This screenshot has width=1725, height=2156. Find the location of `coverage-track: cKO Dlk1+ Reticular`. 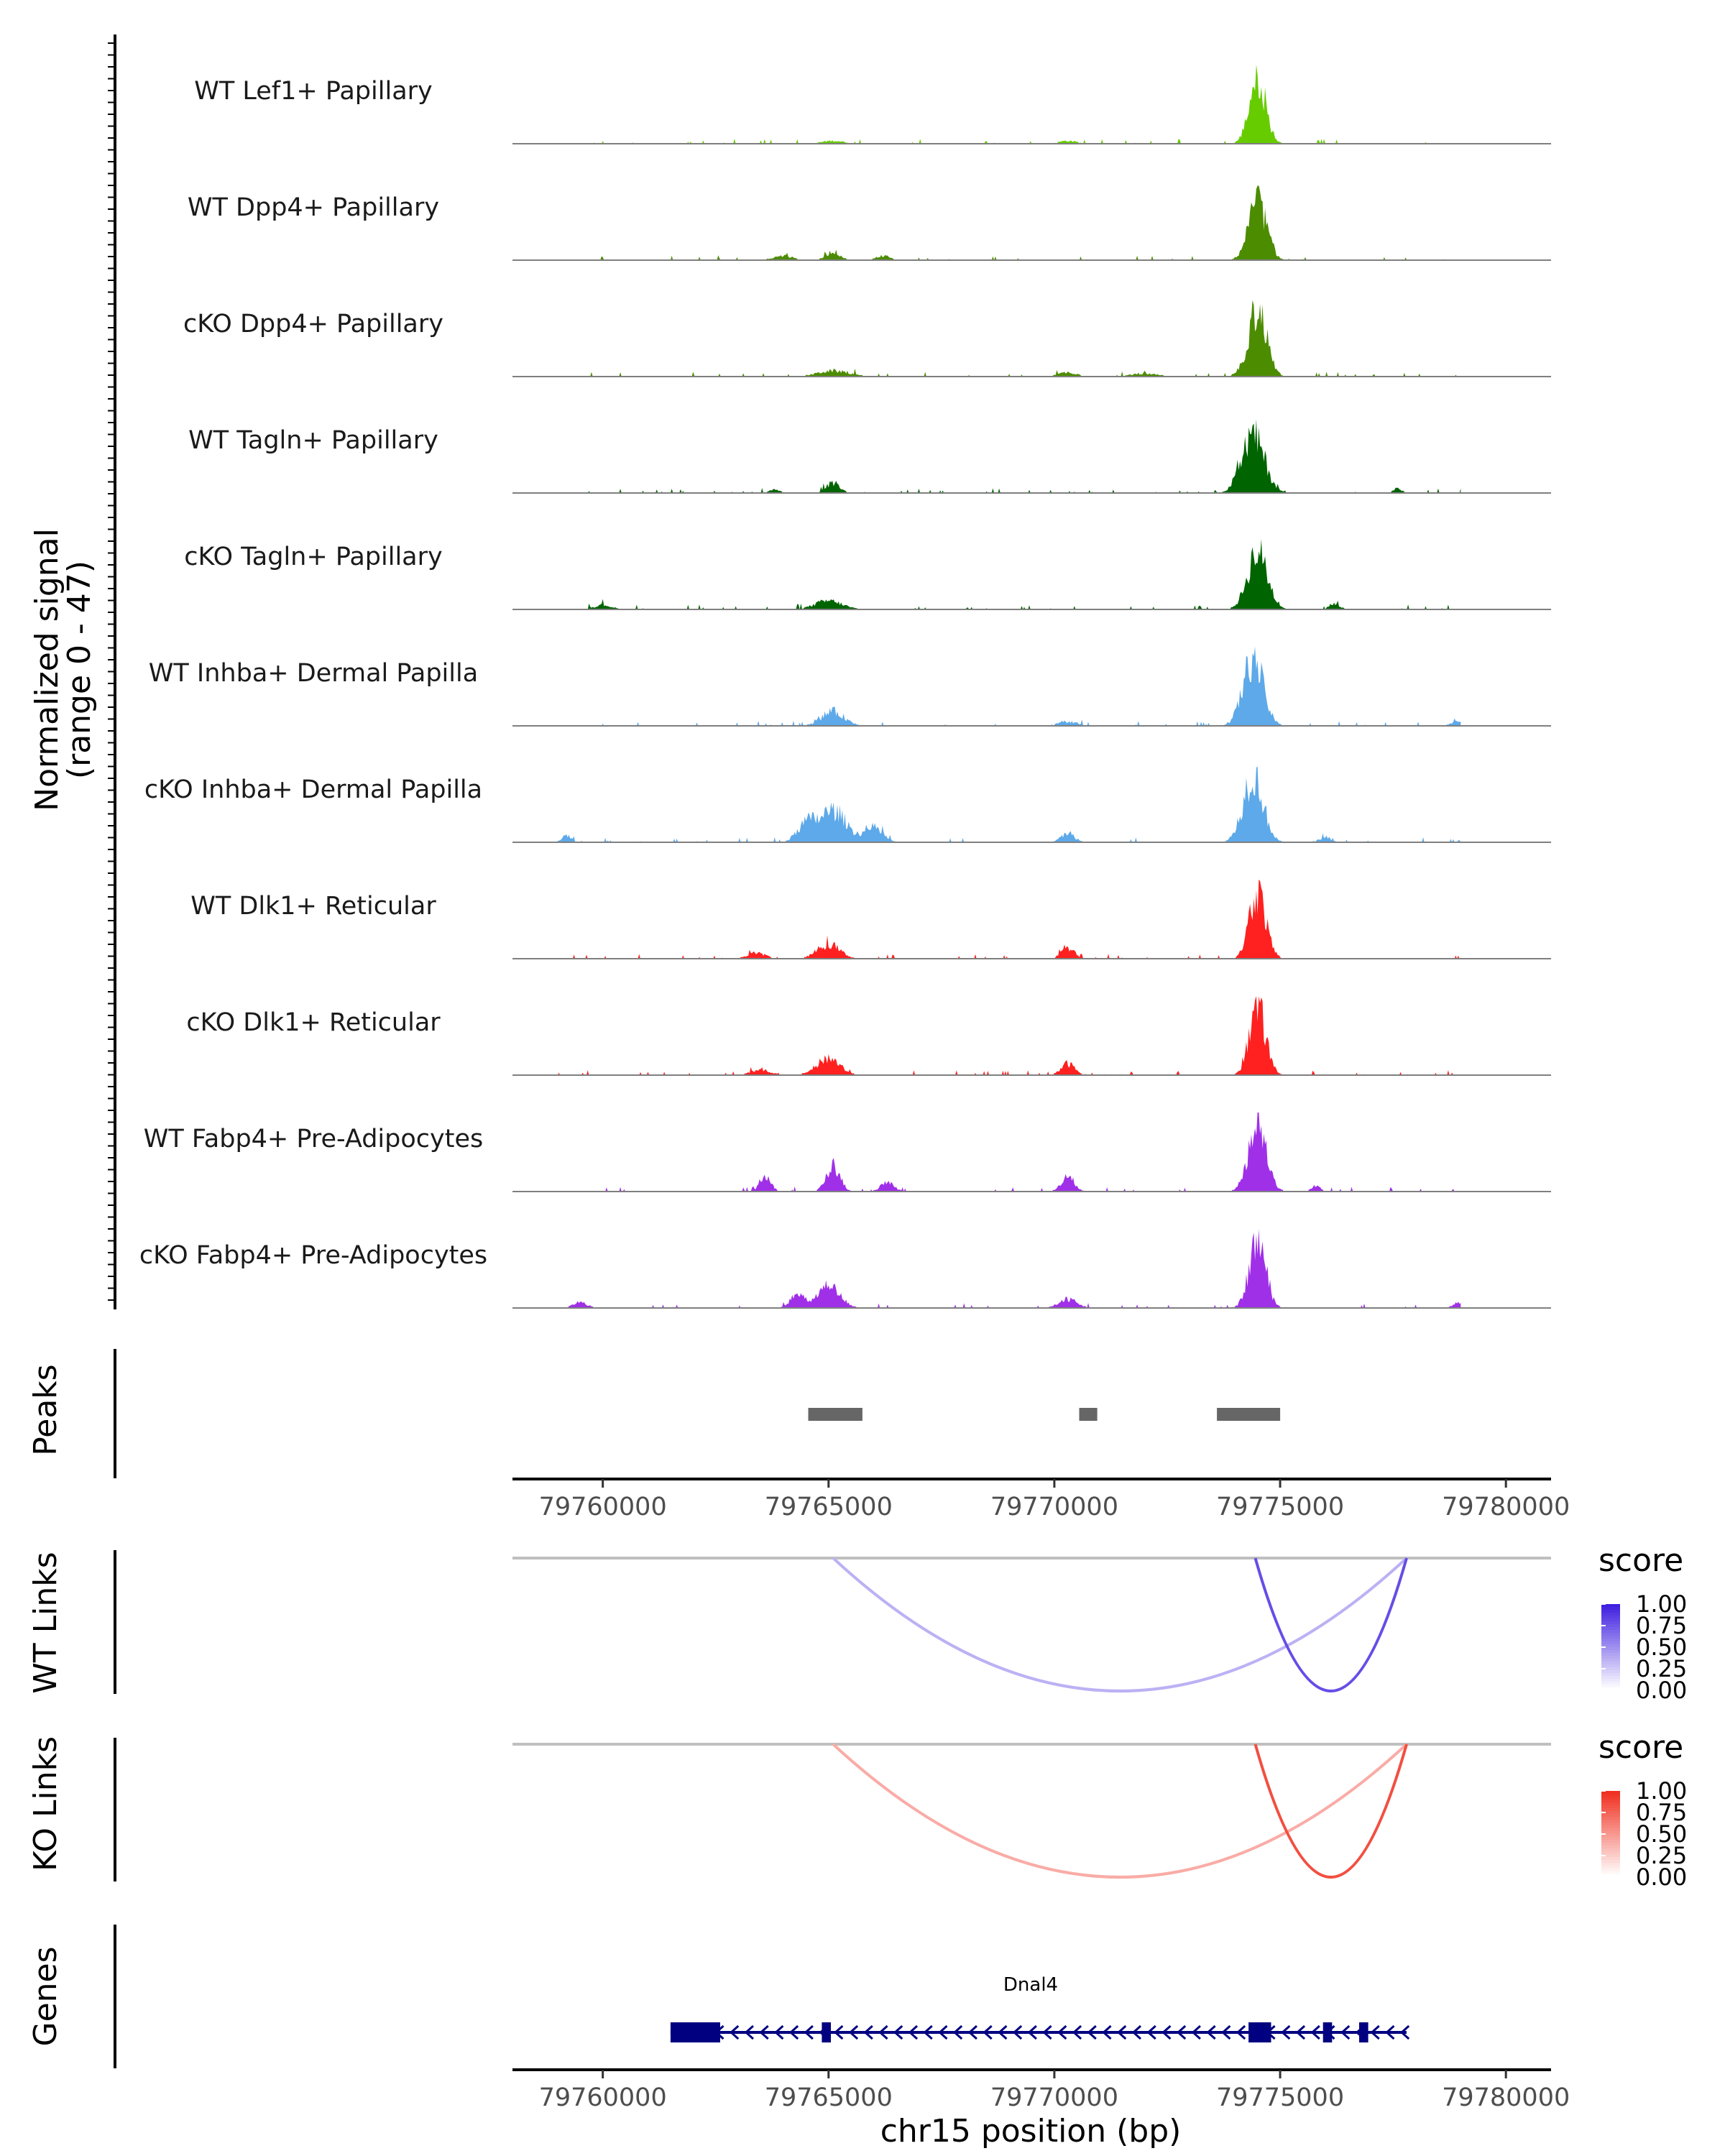

coverage-track: cKO Dlk1+ Reticular is located at coordinates (868, 1036).